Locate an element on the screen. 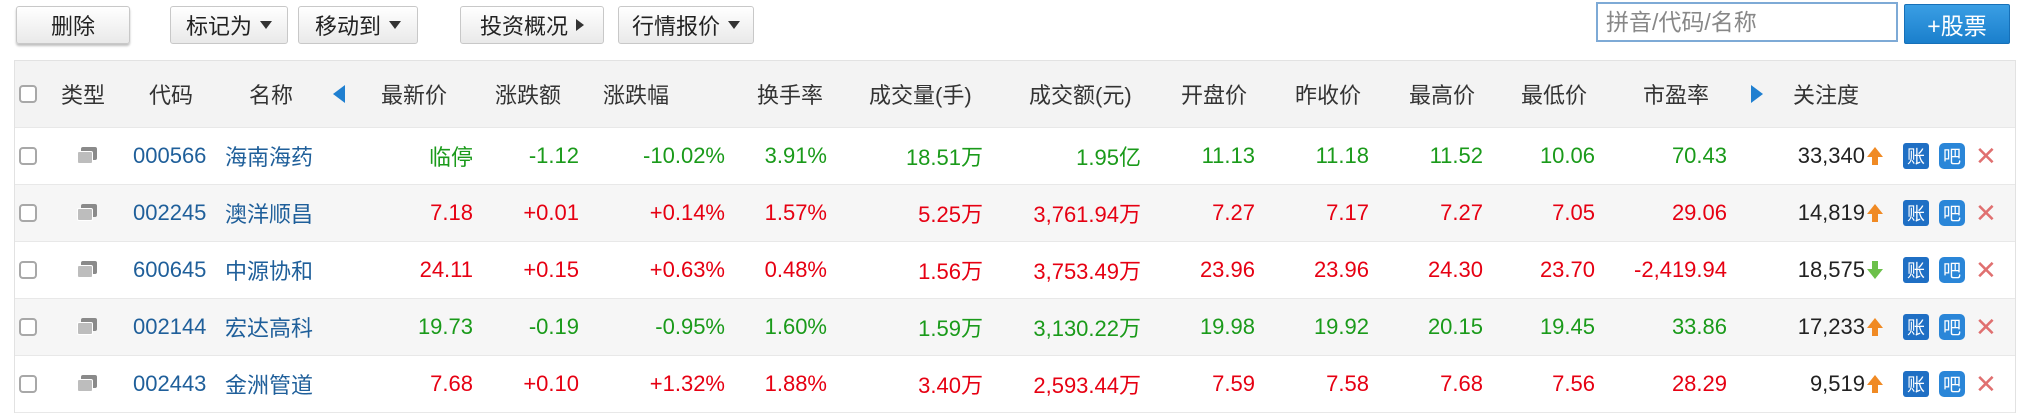 Image resolution: width=2028 pixels, height=418 pixels. add-stock-button: +股票 is located at coordinates (1957, 24).